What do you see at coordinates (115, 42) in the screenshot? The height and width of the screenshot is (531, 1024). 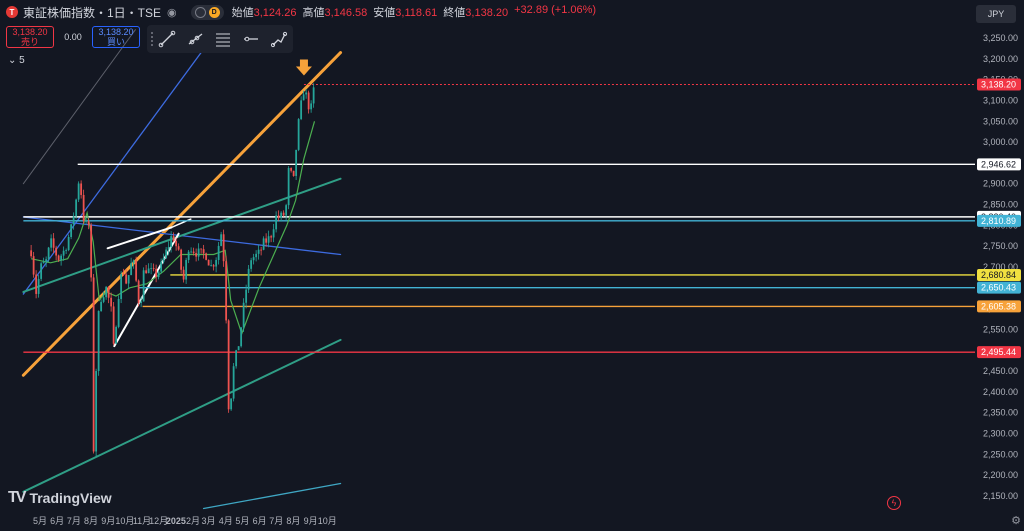 I see `buy-label: 買い` at bounding box center [115, 42].